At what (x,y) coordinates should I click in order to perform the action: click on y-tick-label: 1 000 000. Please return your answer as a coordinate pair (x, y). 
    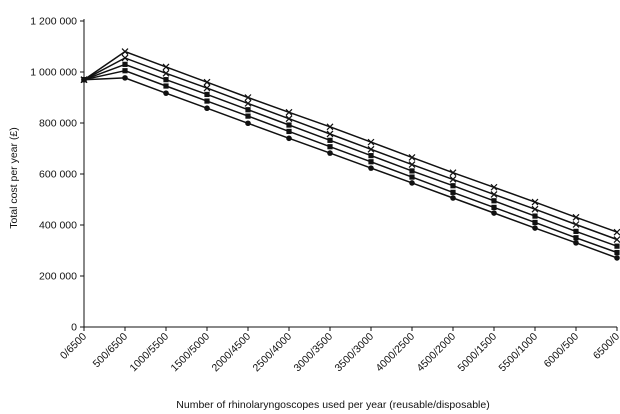
    Looking at the image, I should click on (53, 73).